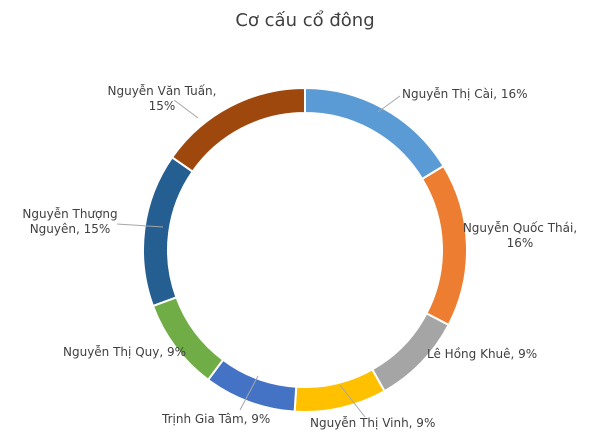  What do you see at coordinates (520, 228) in the screenshot?
I see `data-label-line: Nguyễn Quốc Thái,` at bounding box center [520, 228].